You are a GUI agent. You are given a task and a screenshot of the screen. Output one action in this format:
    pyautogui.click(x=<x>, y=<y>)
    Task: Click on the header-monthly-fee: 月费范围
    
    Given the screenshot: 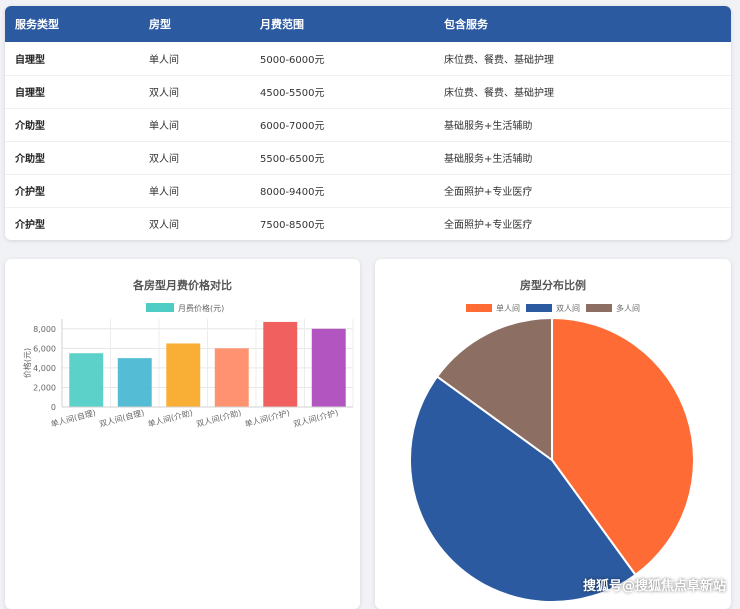 What is the action you would take?
    pyautogui.click(x=282, y=24)
    